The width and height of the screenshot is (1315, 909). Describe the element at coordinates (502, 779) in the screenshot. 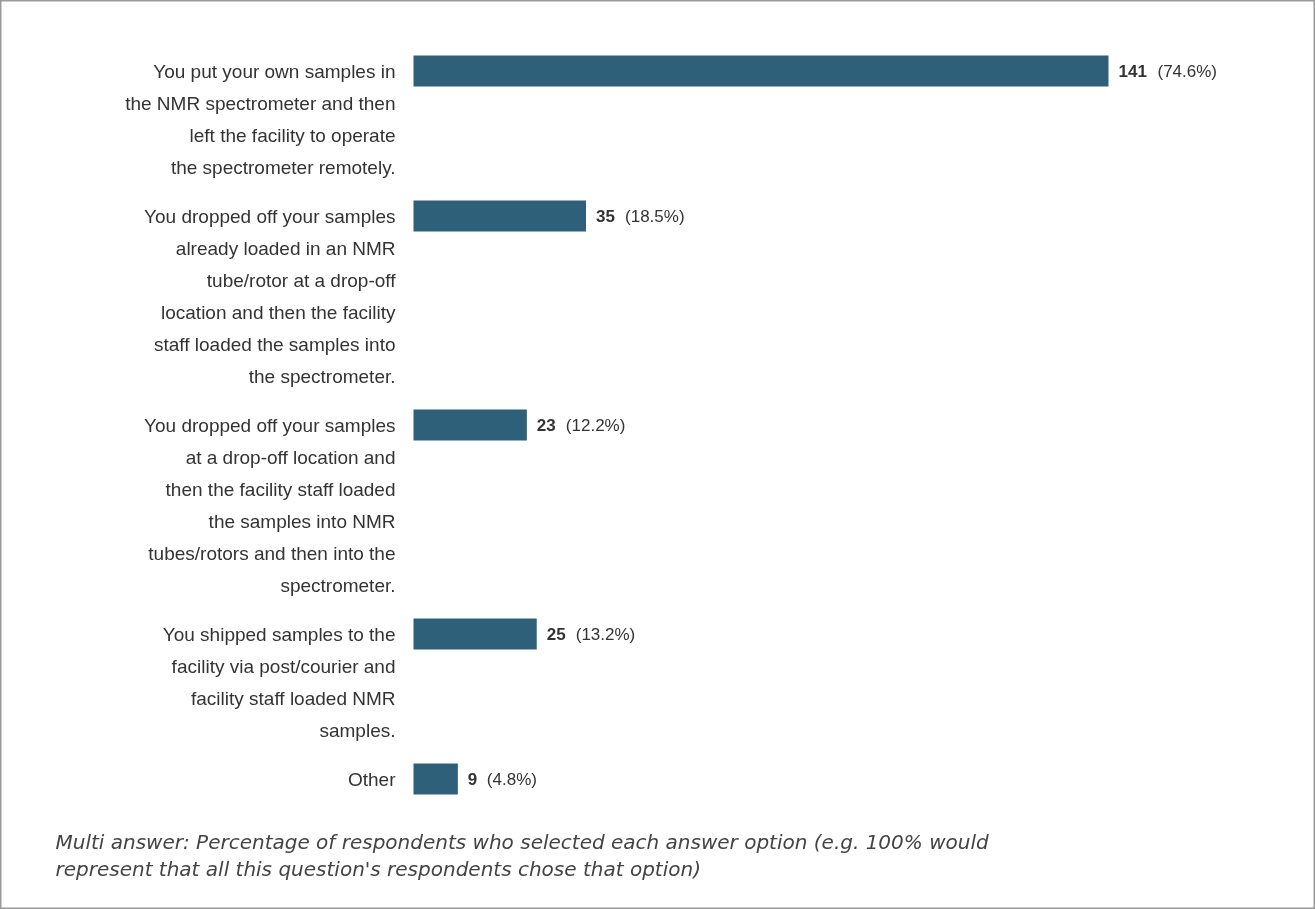

I see `data-label: 9 (4.8%)` at that location.